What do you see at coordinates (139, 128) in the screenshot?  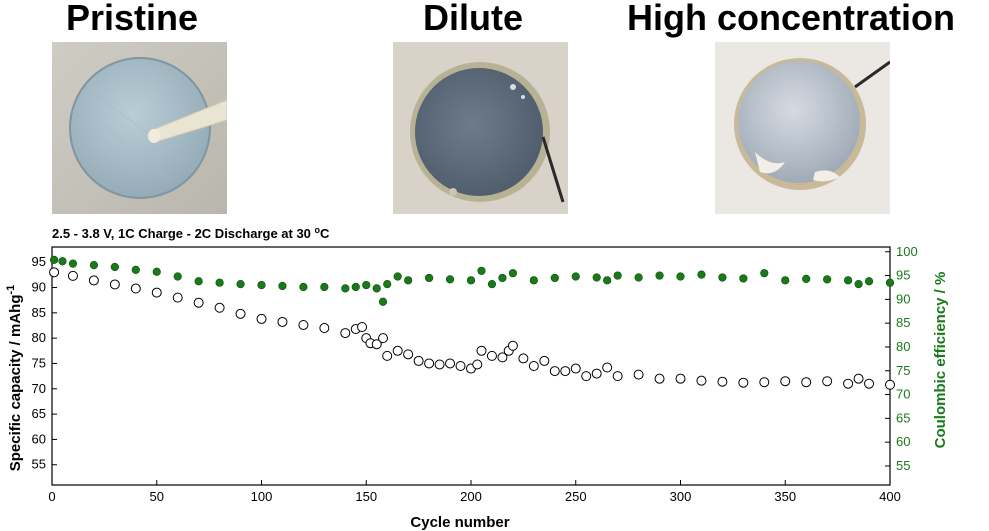 I see `pristine-electrode-photo` at bounding box center [139, 128].